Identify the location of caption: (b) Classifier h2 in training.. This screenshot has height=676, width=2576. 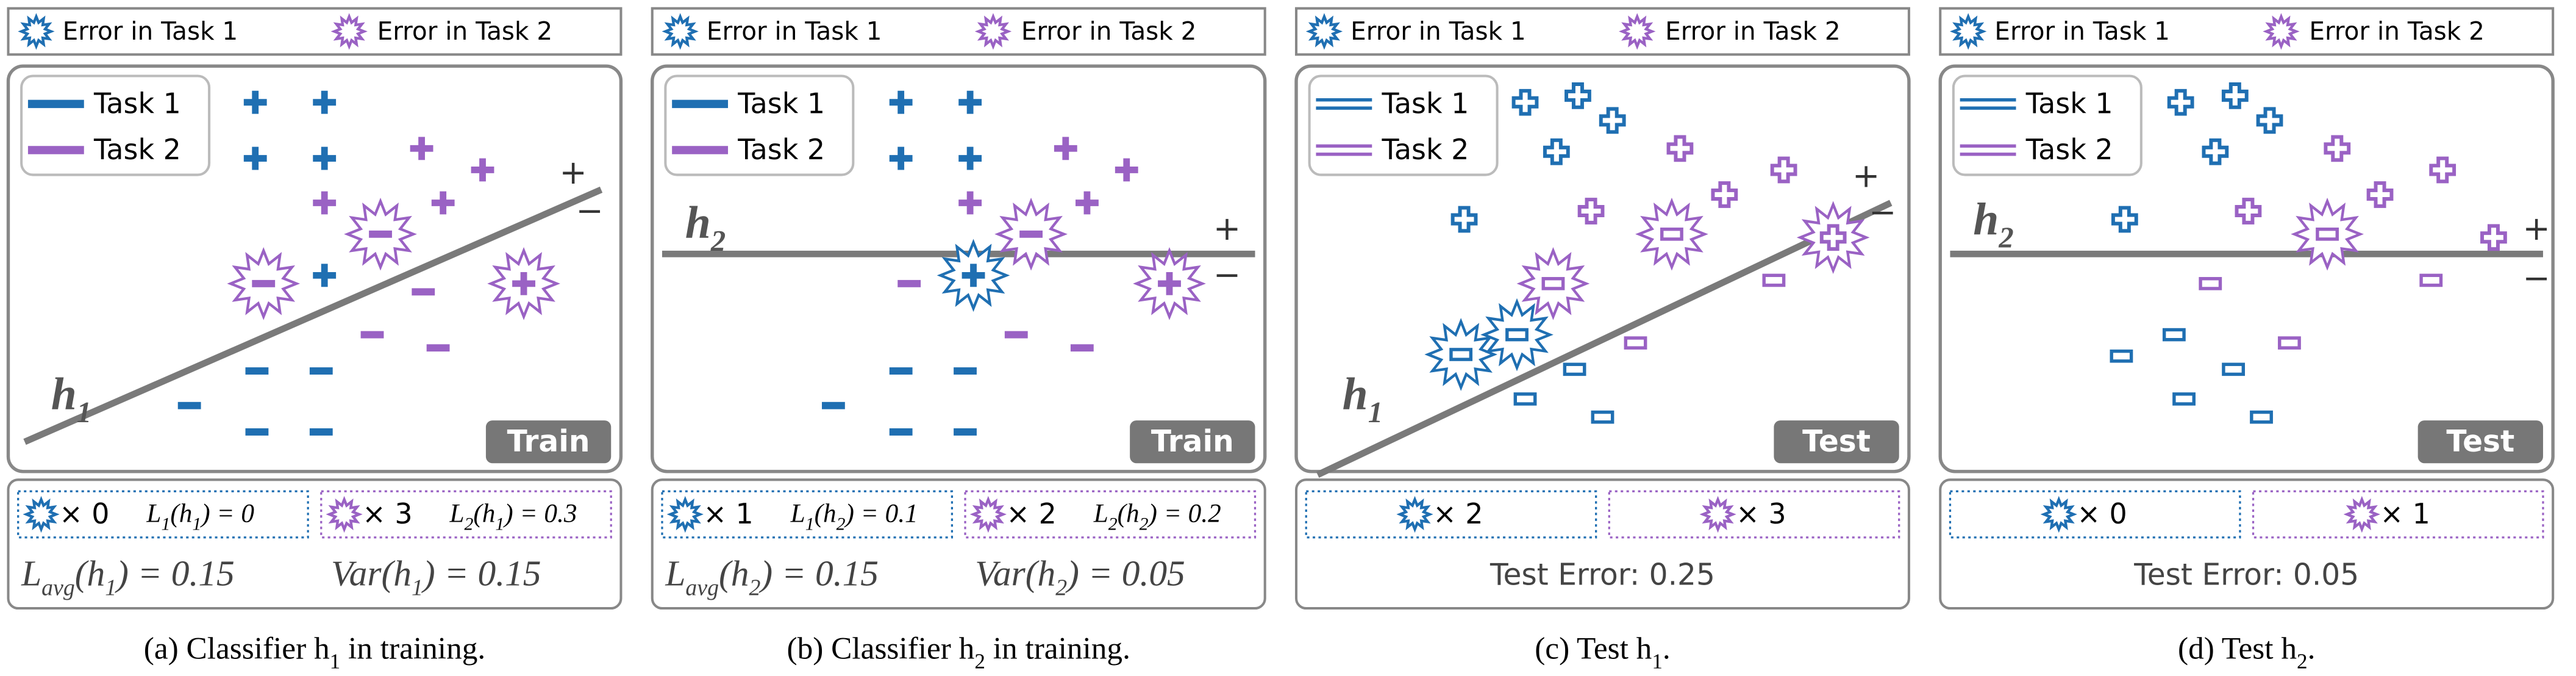
(958, 652).